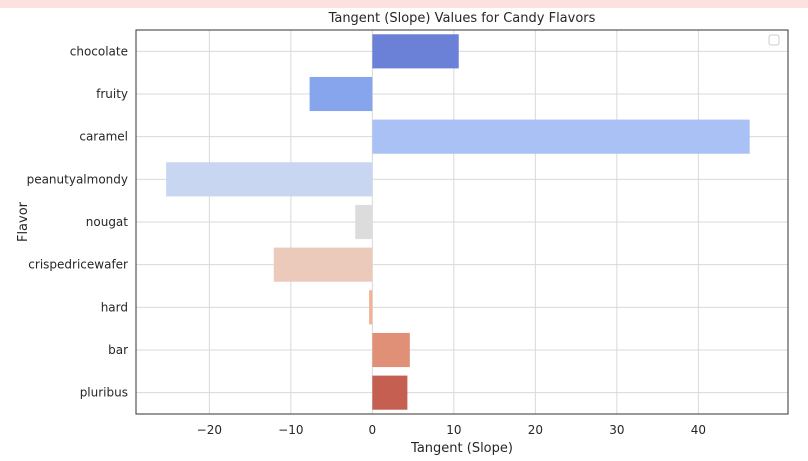 Image resolution: width=808 pixels, height=461 pixels. Describe the element at coordinates (373, 430) in the screenshot. I see `x-tick-label: 0` at that location.